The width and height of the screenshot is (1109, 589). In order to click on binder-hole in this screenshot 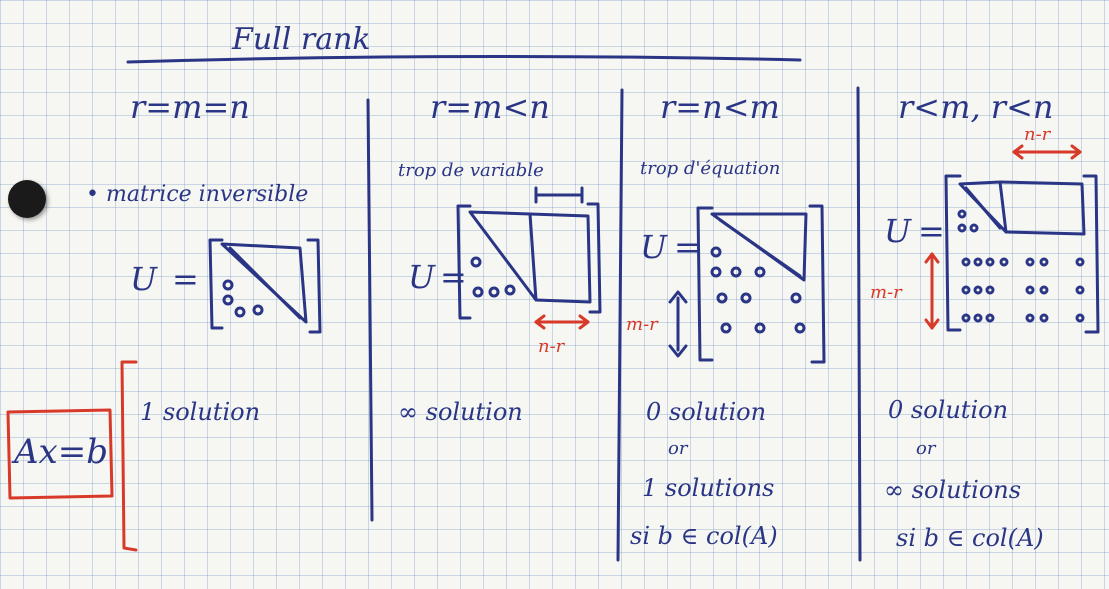, I will do `click(27, 199)`.